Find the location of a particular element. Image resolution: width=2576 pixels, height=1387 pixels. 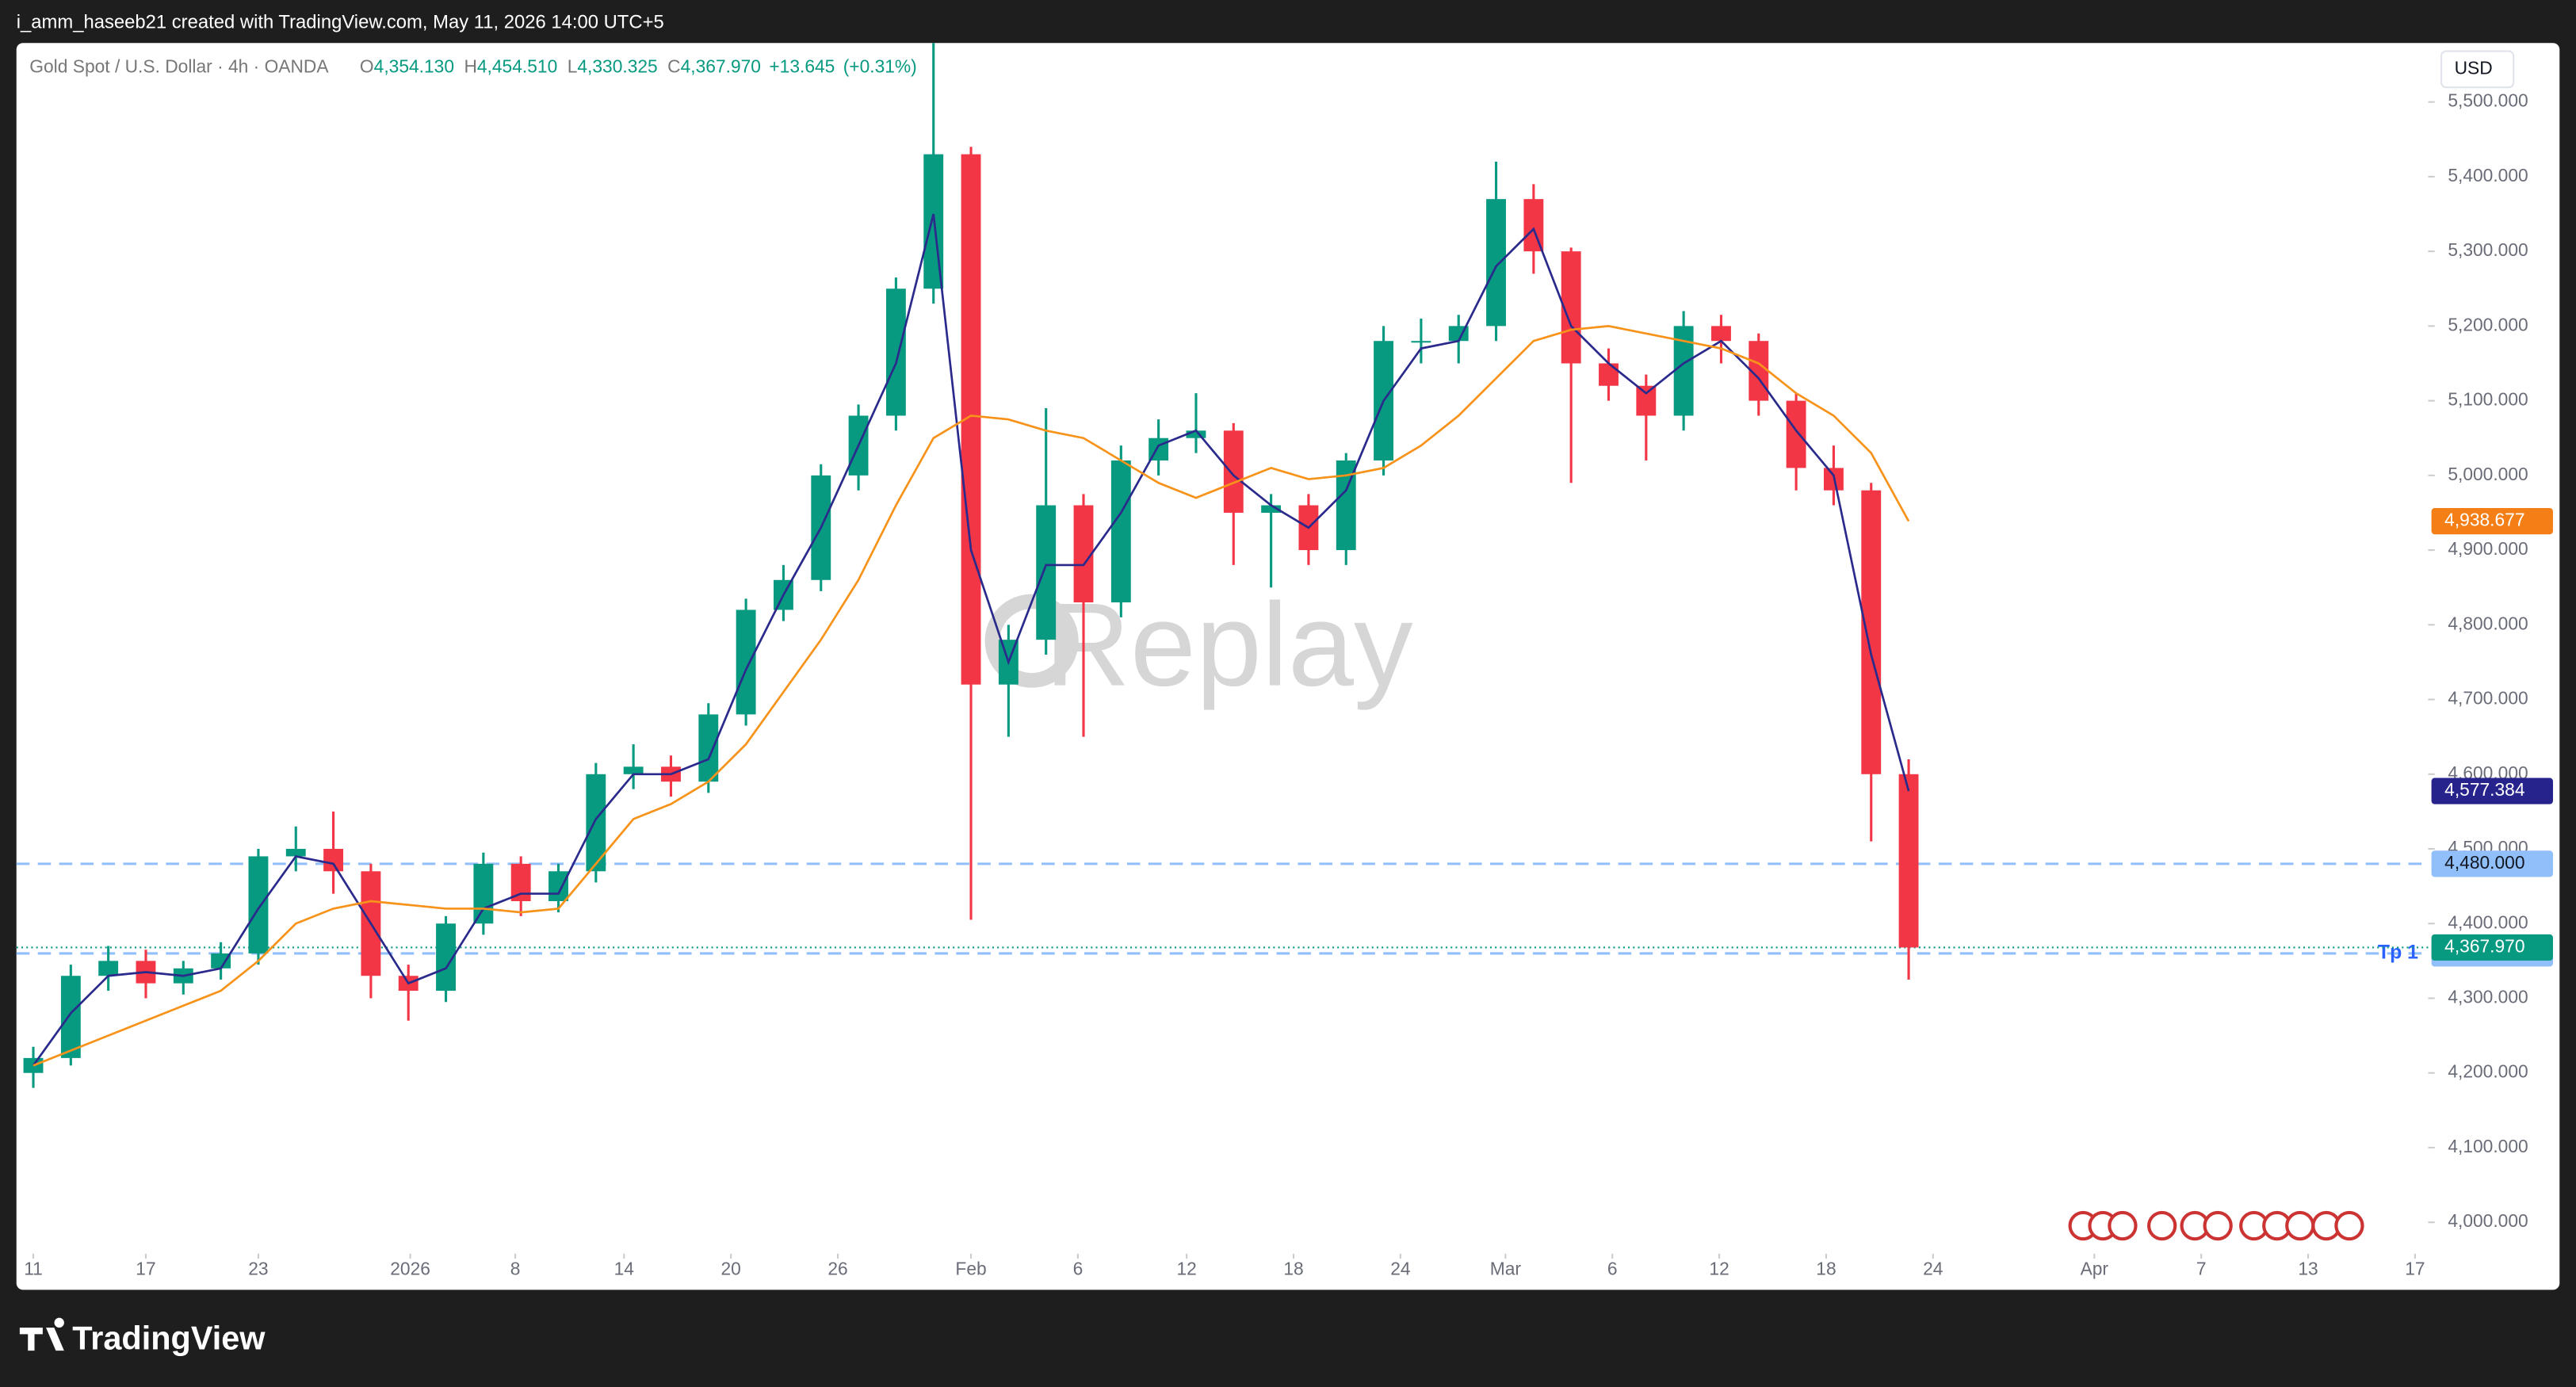

y-tick-label: 4,000.000 is located at coordinates (2488, 1220).